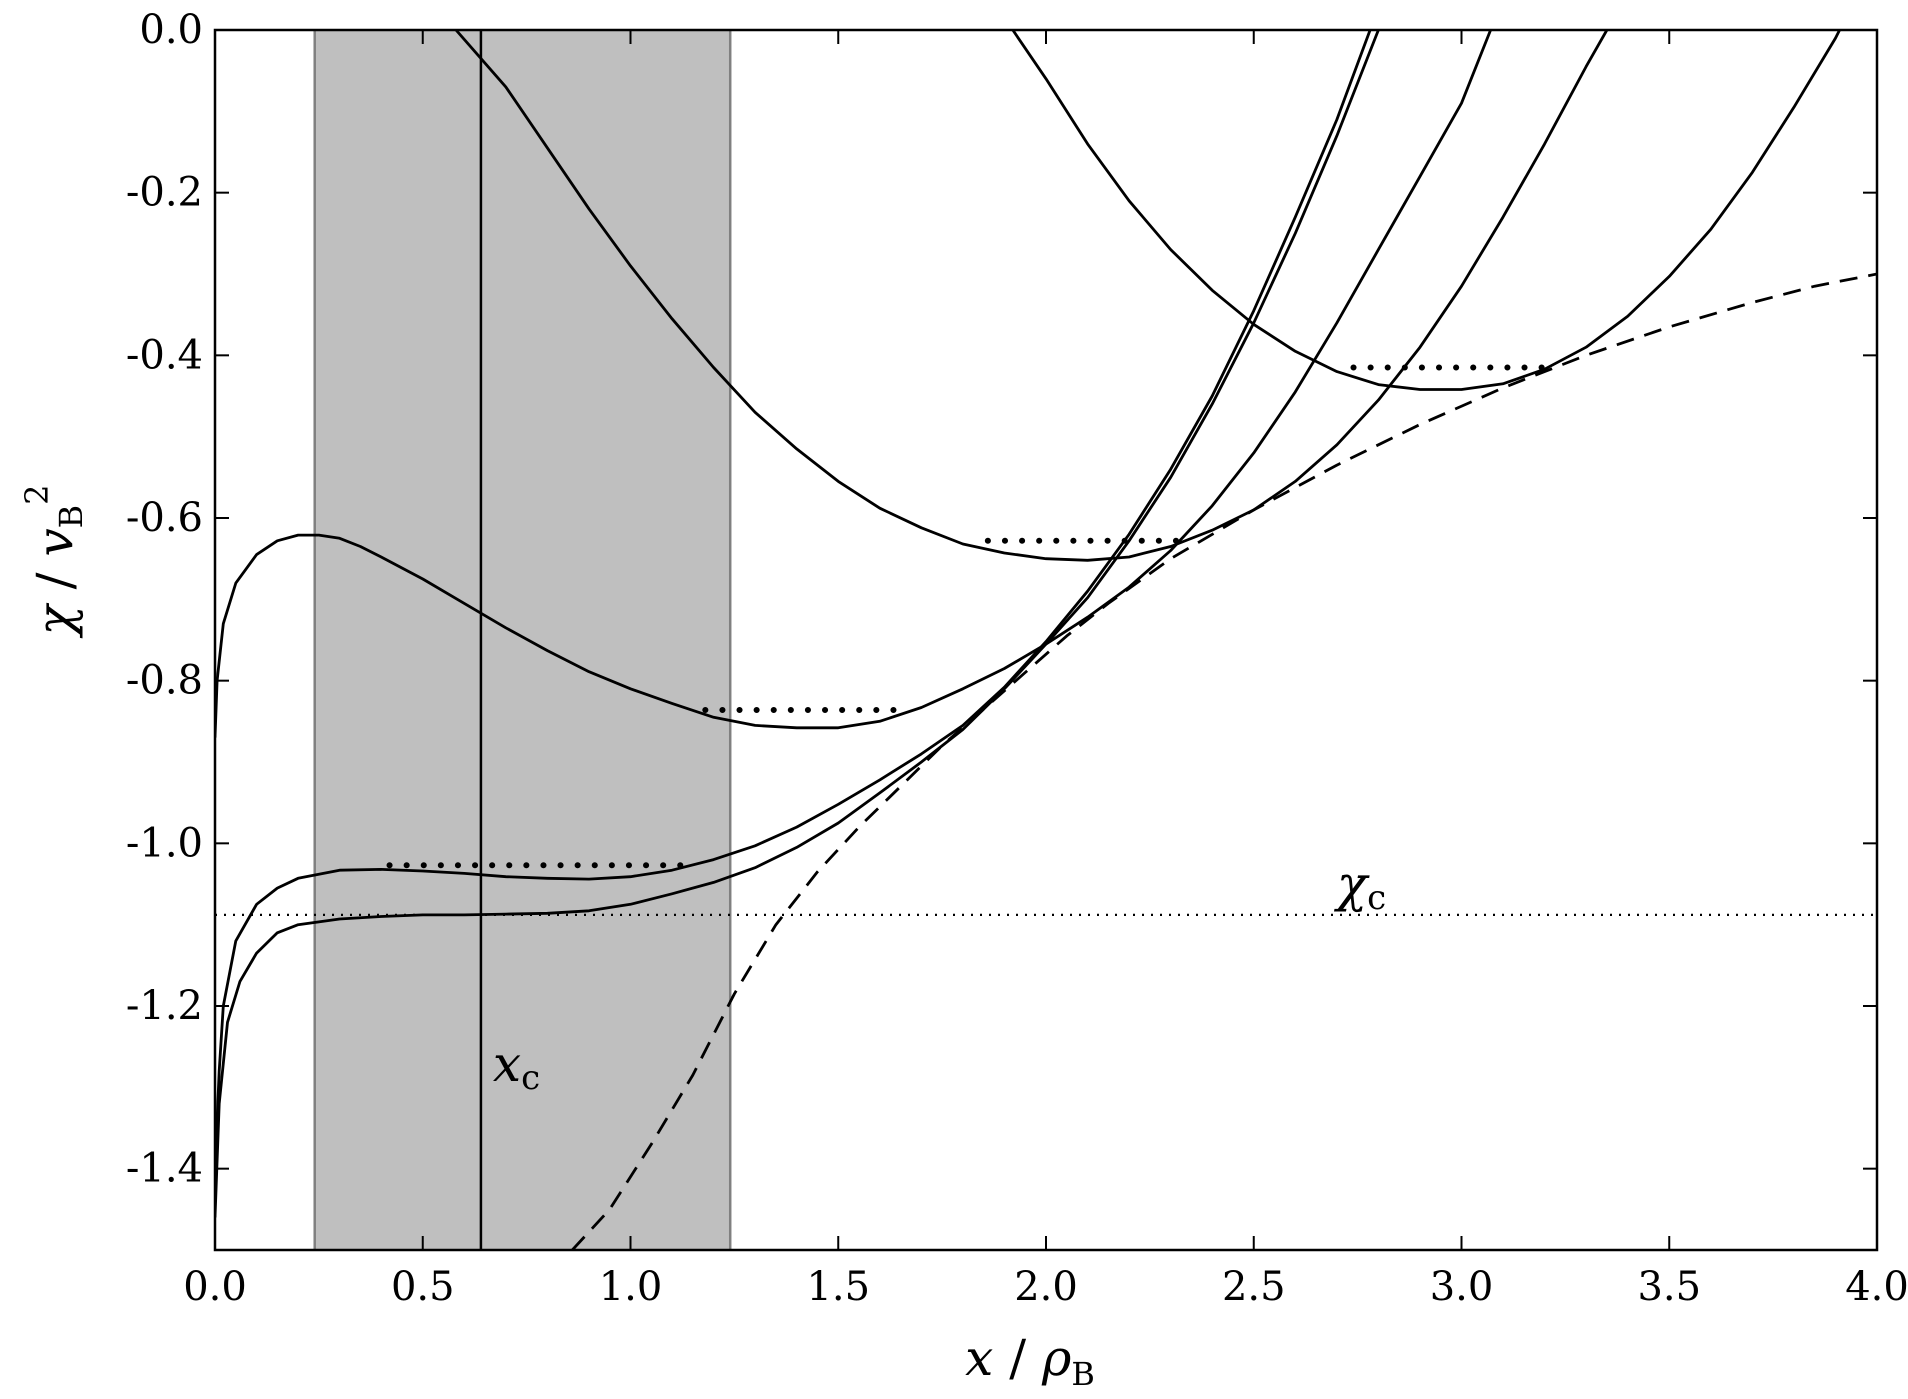 The image size is (1908, 1399). I want to click on x-axis-label-sub: B, so click(1083, 1374).